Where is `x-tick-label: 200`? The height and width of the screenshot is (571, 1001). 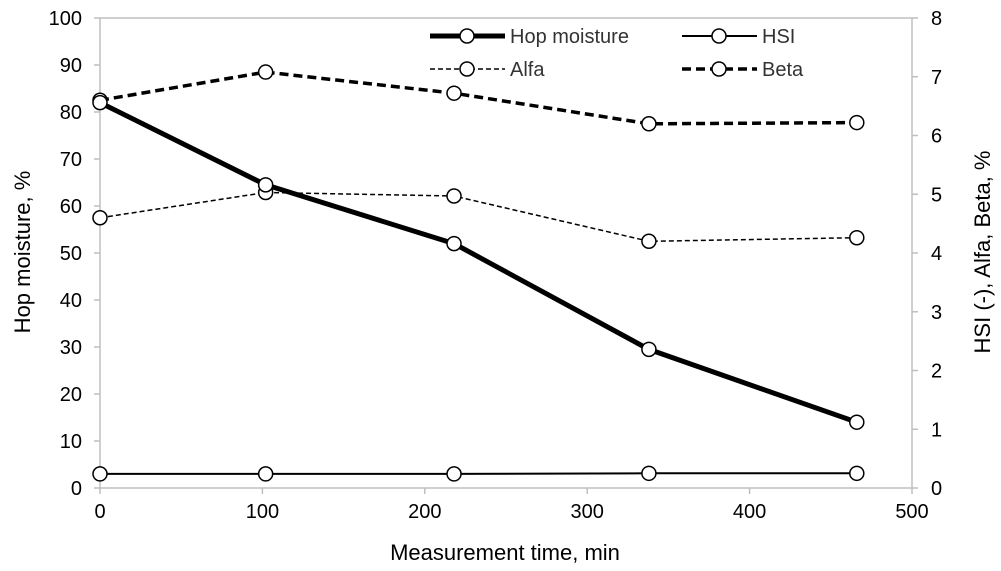 x-tick-label: 200 is located at coordinates (424, 512).